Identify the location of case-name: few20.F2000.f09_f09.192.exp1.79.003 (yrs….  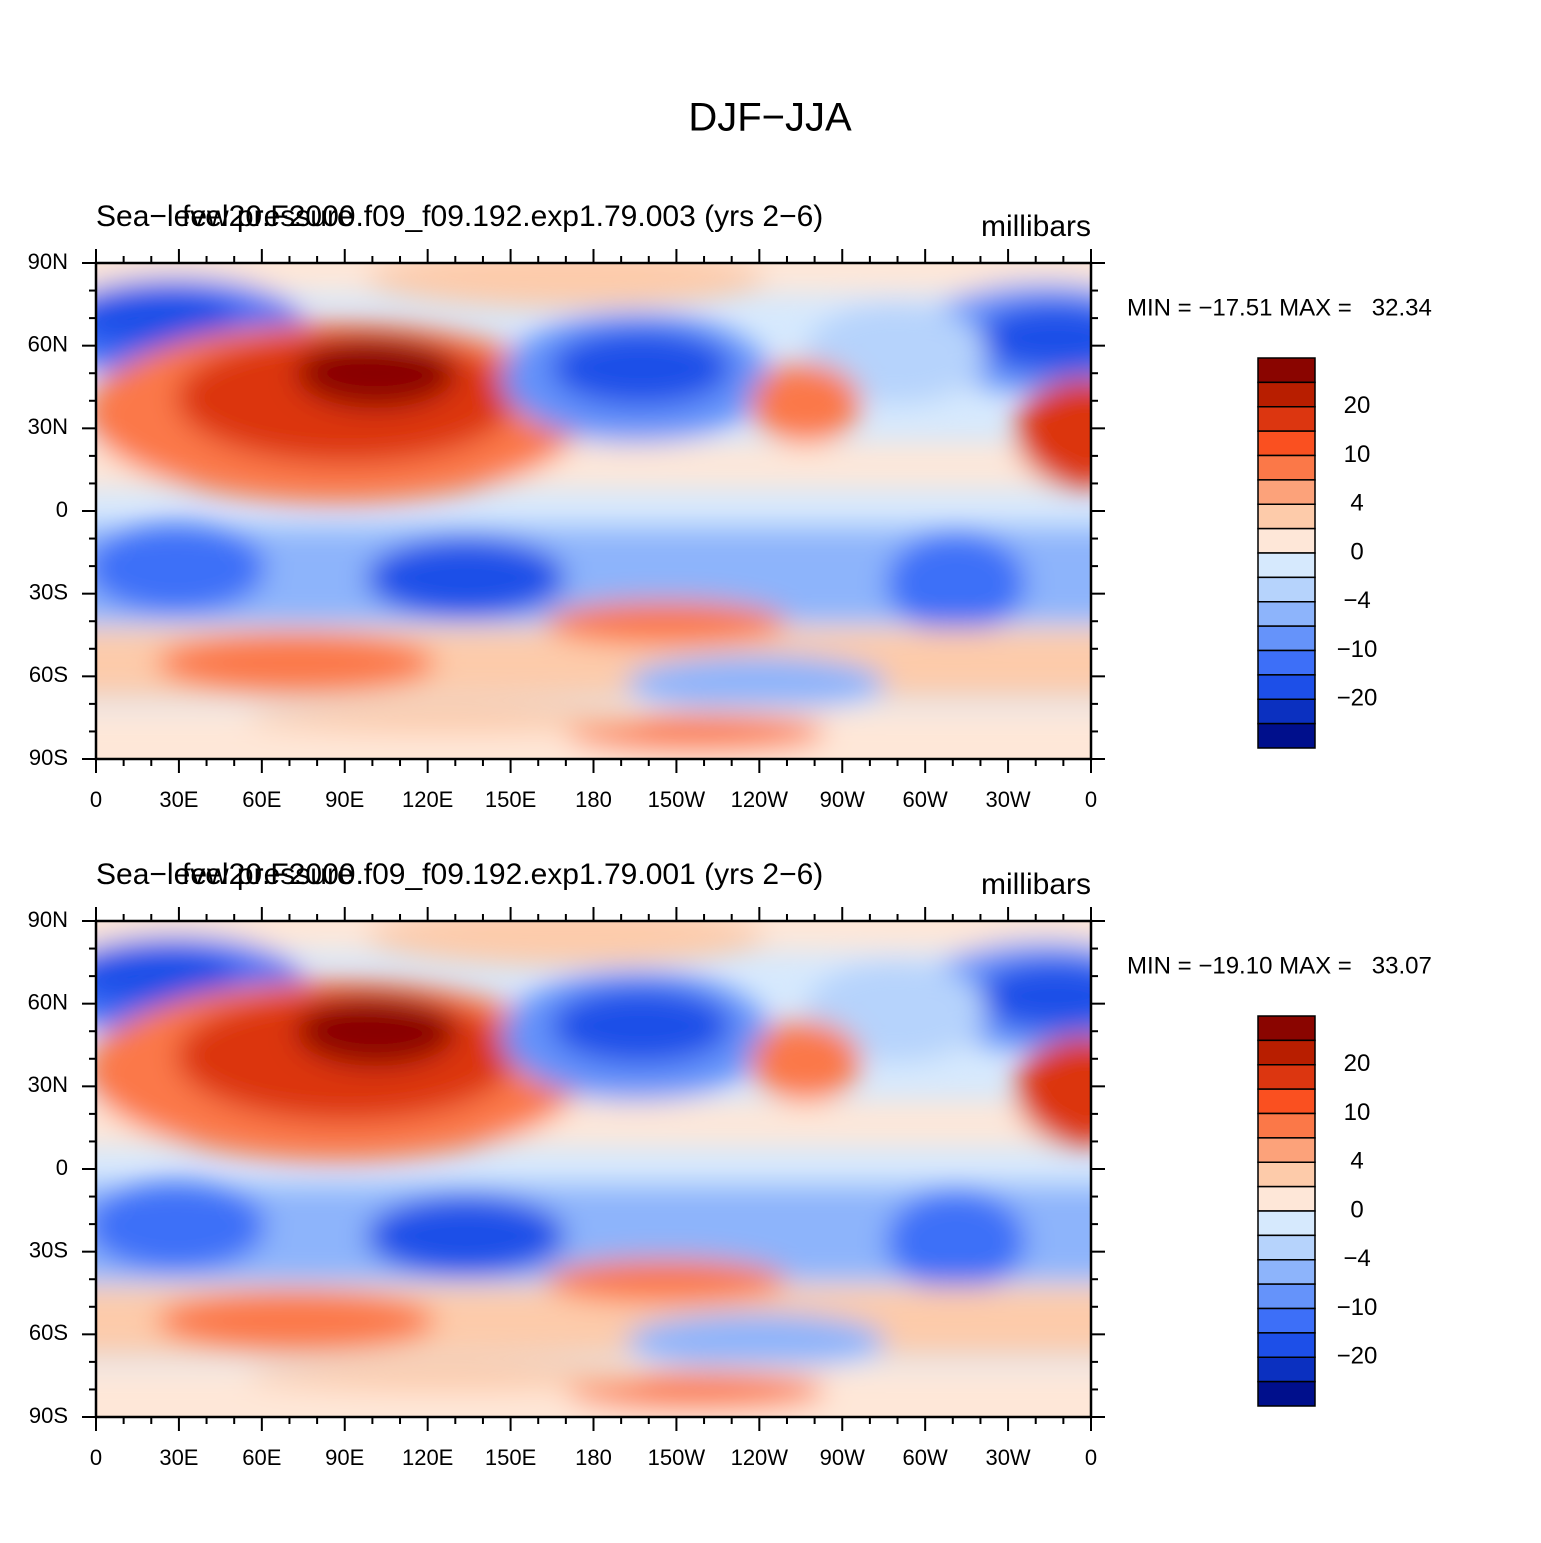
(502, 216).